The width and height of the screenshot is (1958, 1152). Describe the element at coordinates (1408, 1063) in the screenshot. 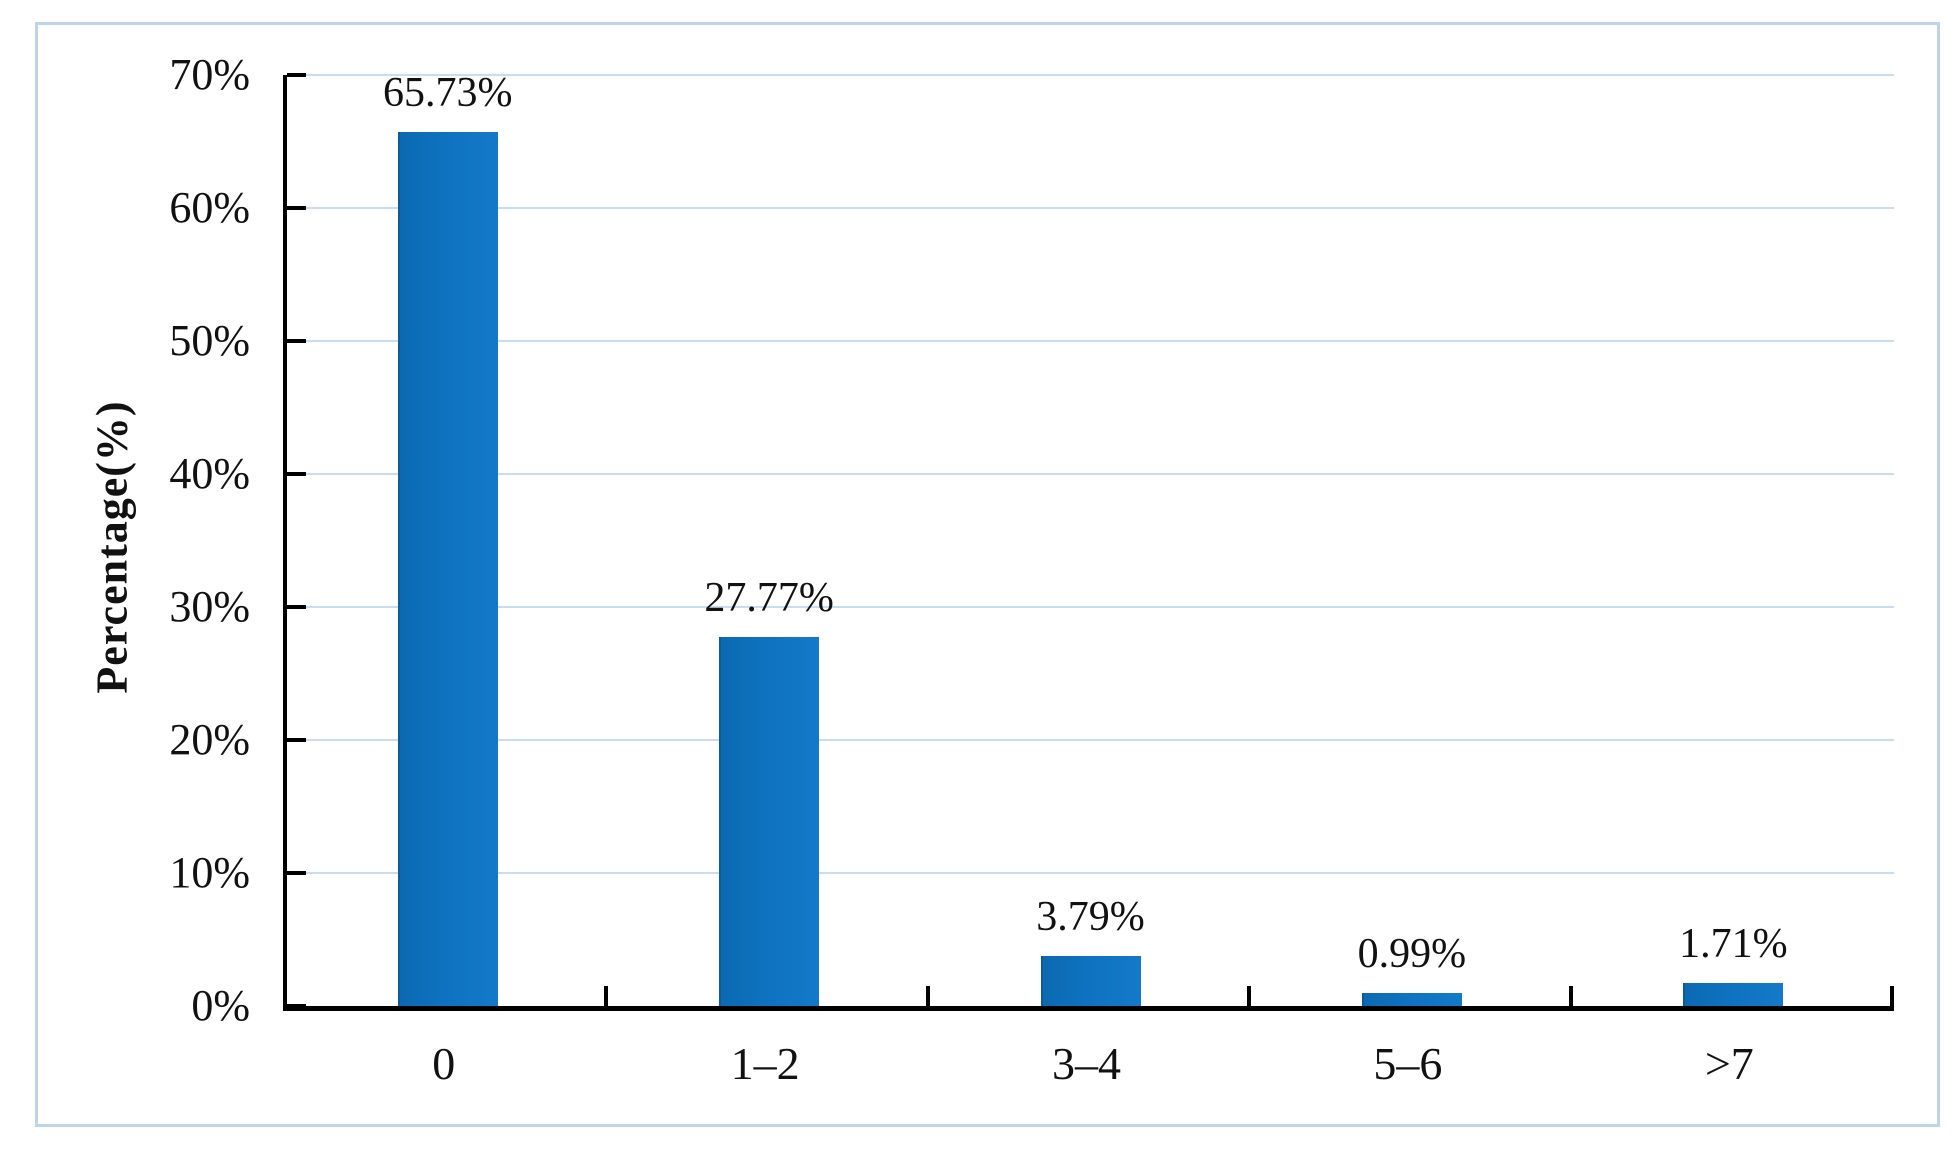

I see `x-tick-label: 5–6` at that location.